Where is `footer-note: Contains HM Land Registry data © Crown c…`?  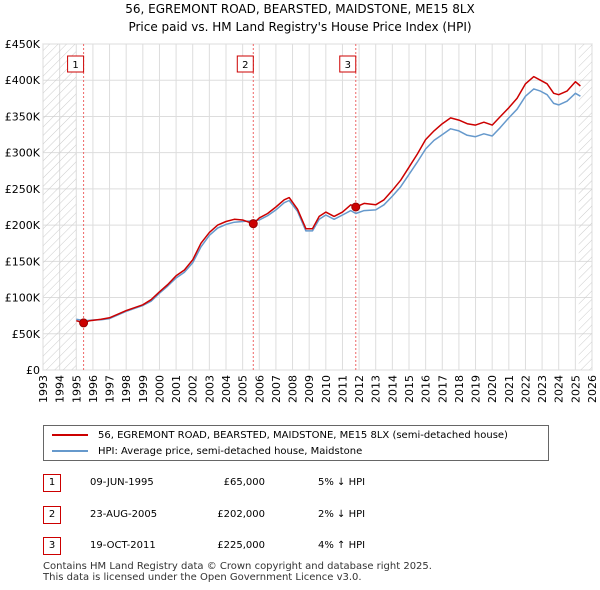 footer-note: Contains HM Land Registry data © Crown c… is located at coordinates (237, 572).